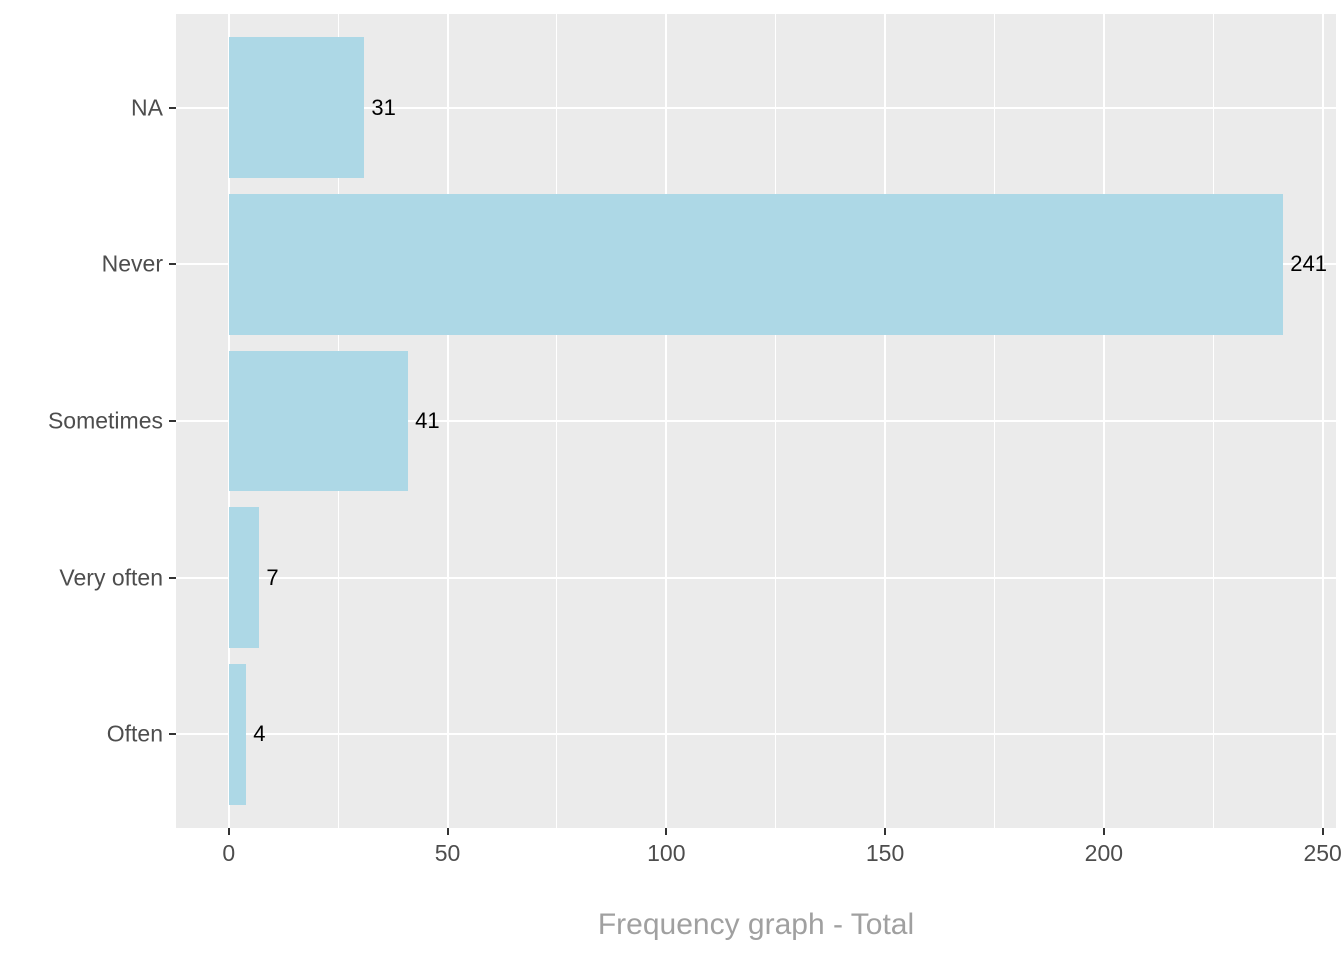  Describe the element at coordinates (229, 853) in the screenshot. I see `x-tick-label: 0` at that location.